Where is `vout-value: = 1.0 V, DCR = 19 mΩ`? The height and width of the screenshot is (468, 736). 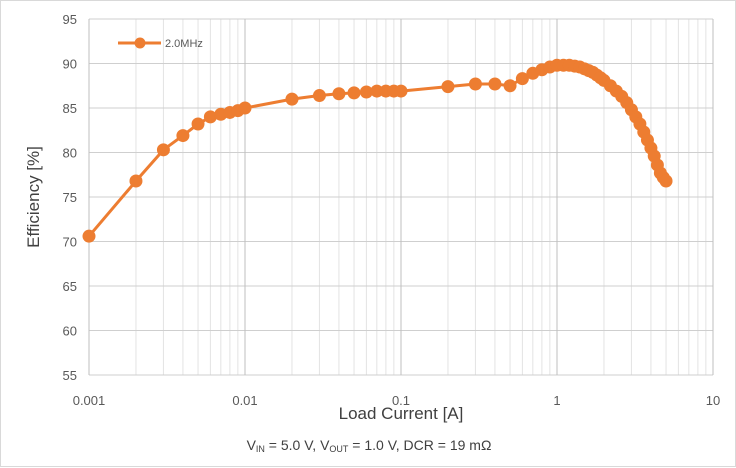 vout-value: = 1.0 V, DCR = 19 mΩ is located at coordinates (420, 445).